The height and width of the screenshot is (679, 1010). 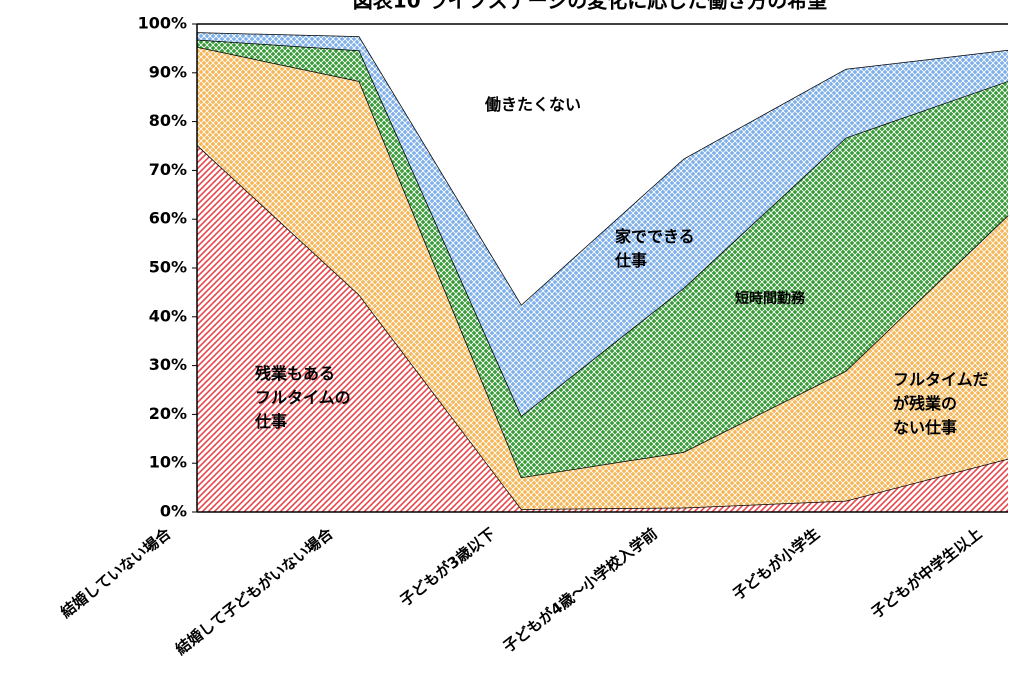 I want to click on area-label: 家でできる 仕事, so click(x=655, y=248).